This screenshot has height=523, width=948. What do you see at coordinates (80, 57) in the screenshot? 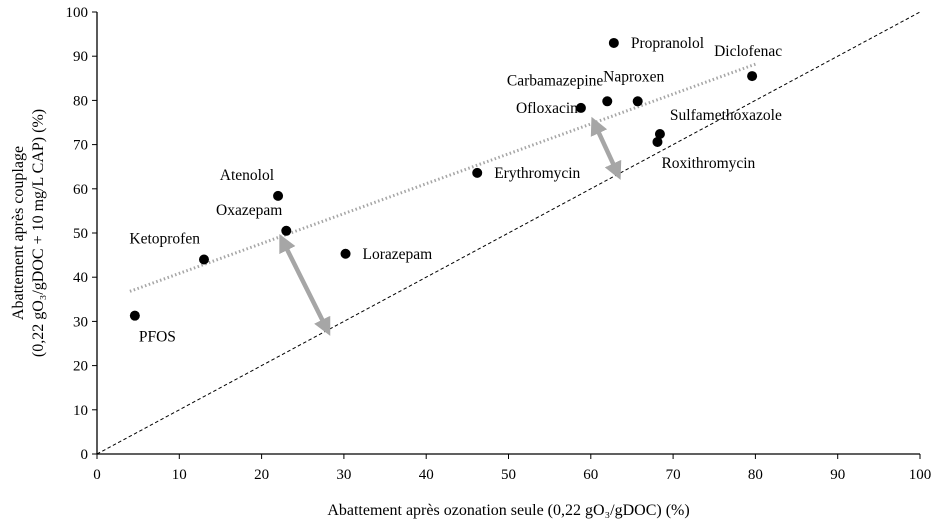
I see `y-tick-label: 90` at bounding box center [80, 57].